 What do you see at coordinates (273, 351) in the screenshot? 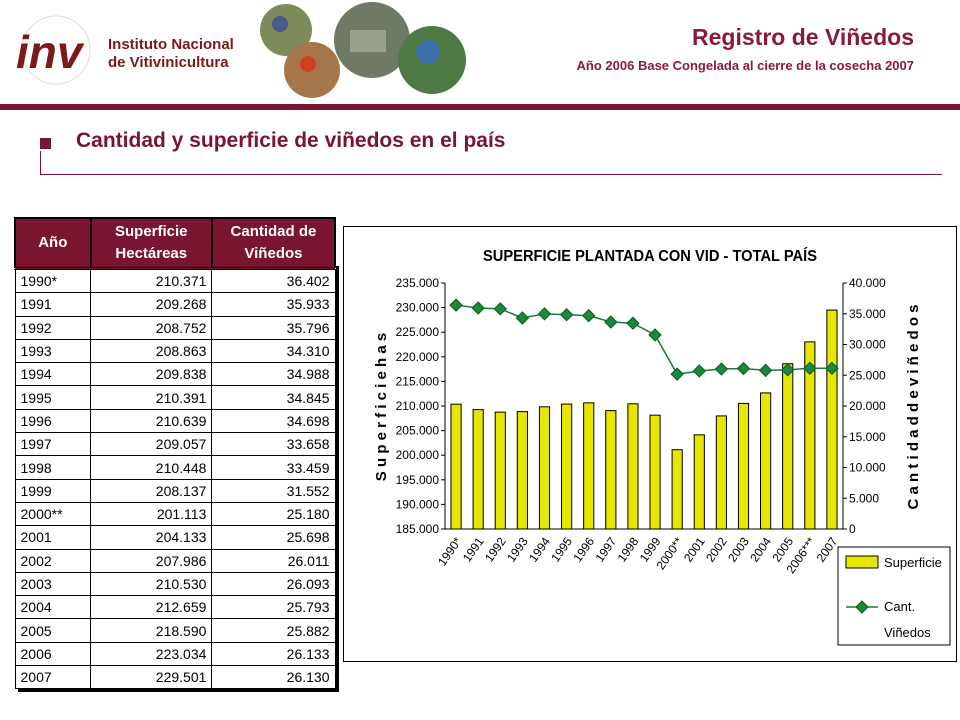
I see `cell-count: 34.310` at bounding box center [273, 351].